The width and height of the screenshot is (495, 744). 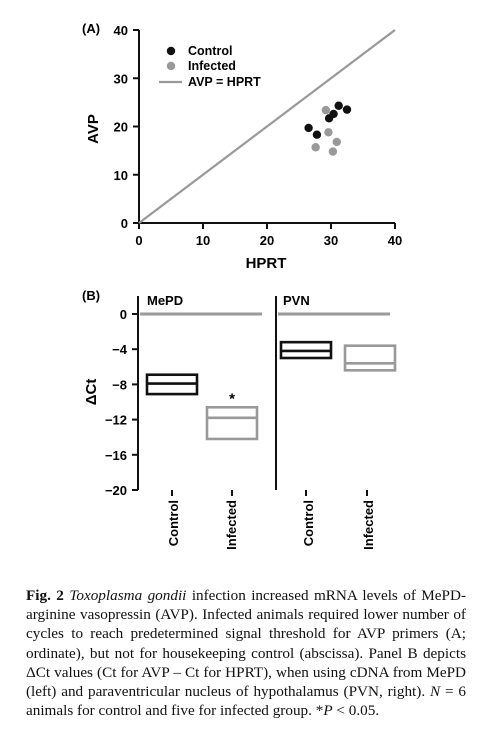 I want to click on panel-b-label: (B), so click(x=91, y=295).